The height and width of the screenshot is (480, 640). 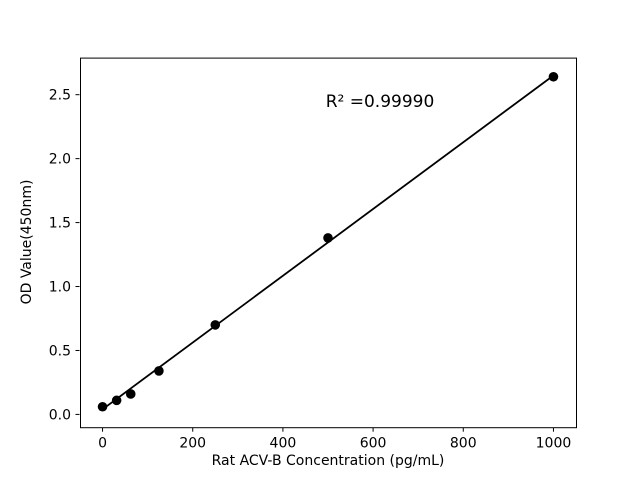 I want to click on x-tick-label: 400, so click(x=283, y=444).